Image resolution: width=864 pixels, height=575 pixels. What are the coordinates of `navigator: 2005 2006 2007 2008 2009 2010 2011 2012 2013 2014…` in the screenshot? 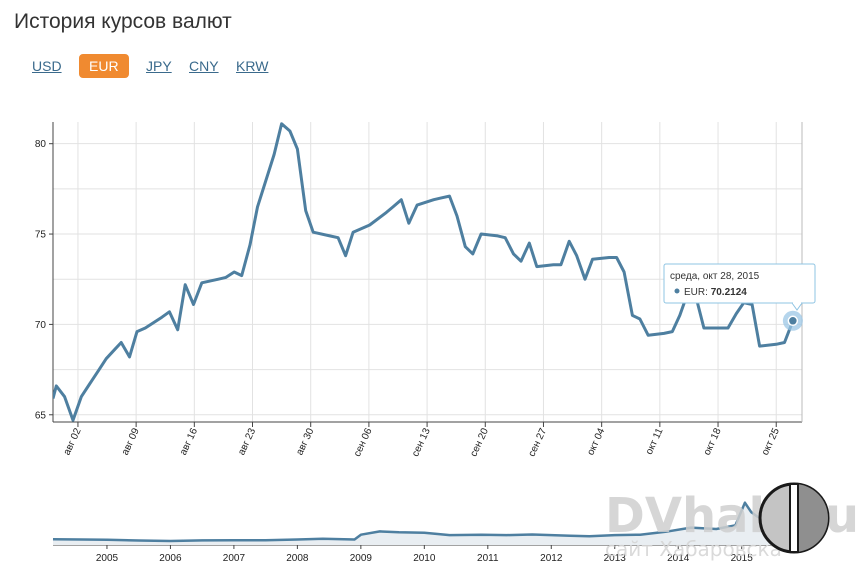 It's located at (427, 532).